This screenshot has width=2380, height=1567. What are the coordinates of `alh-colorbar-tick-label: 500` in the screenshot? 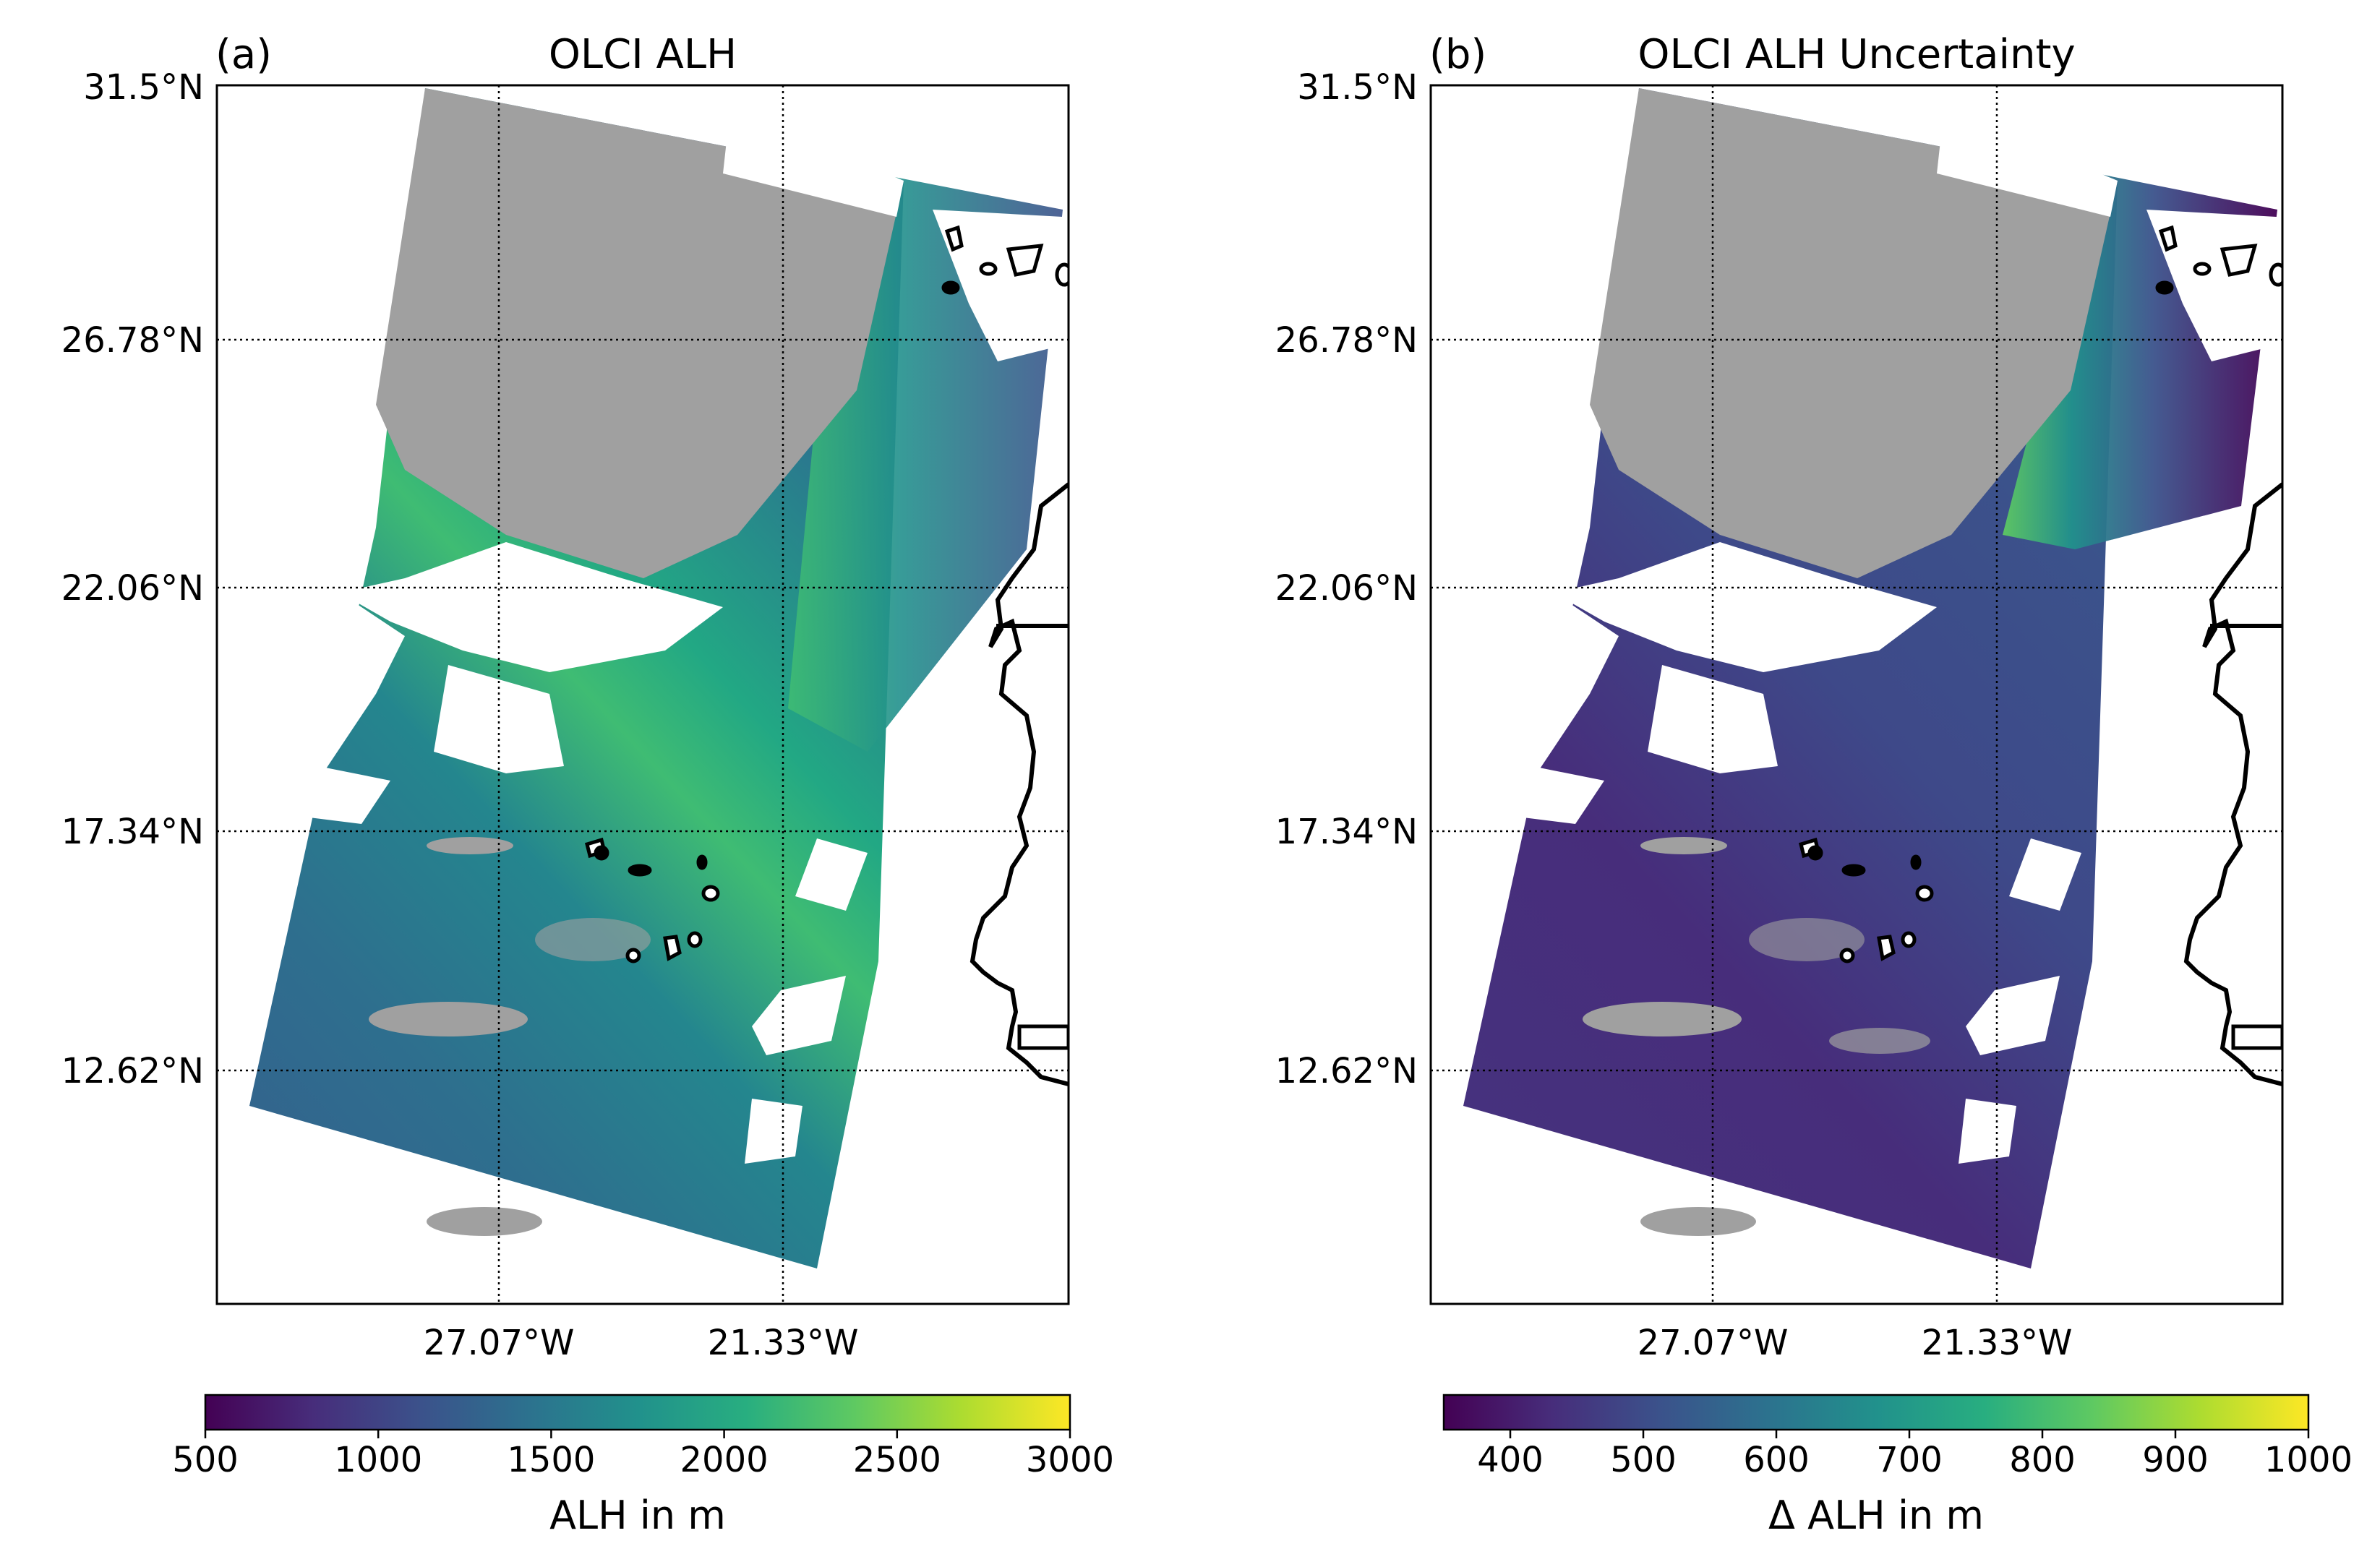 It's located at (206, 1460).